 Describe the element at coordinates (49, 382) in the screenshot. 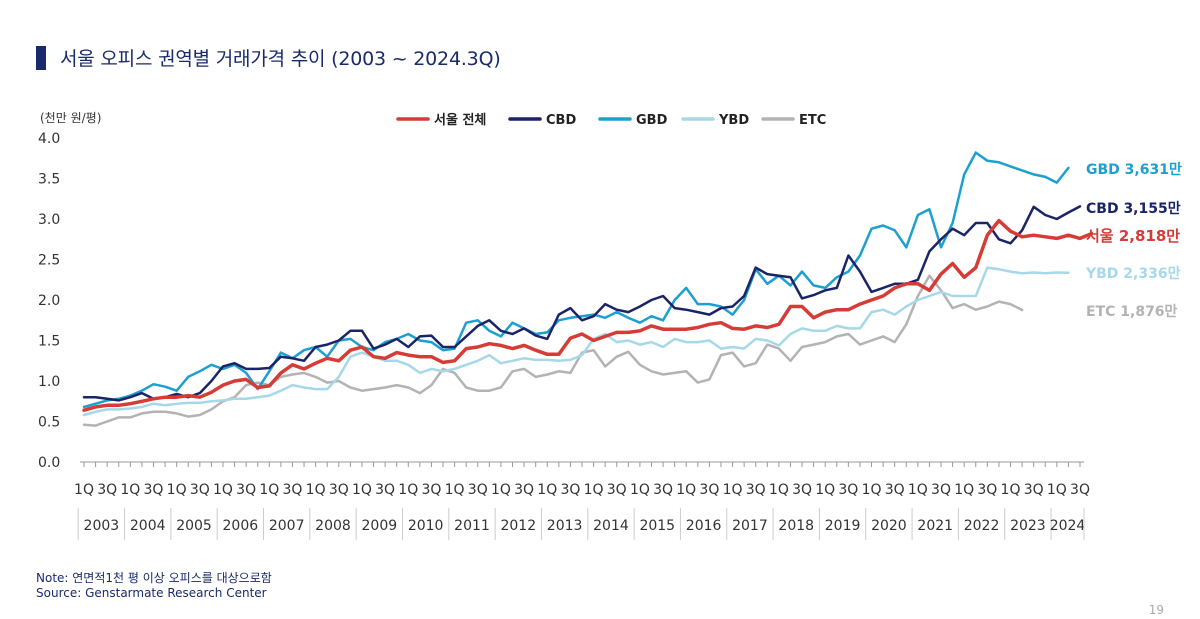

I see `y-tick-label: 1.0` at that location.